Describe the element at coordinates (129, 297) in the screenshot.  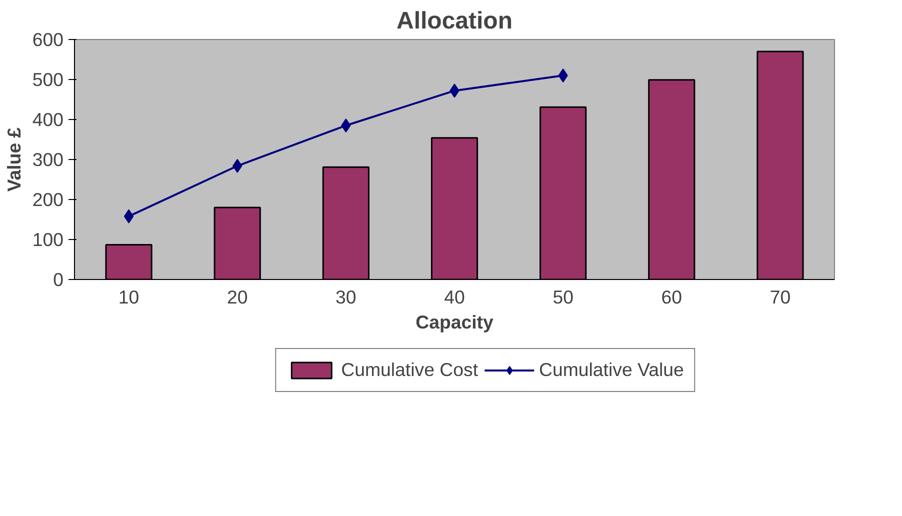
I see `x-tick-label: 10` at that location.